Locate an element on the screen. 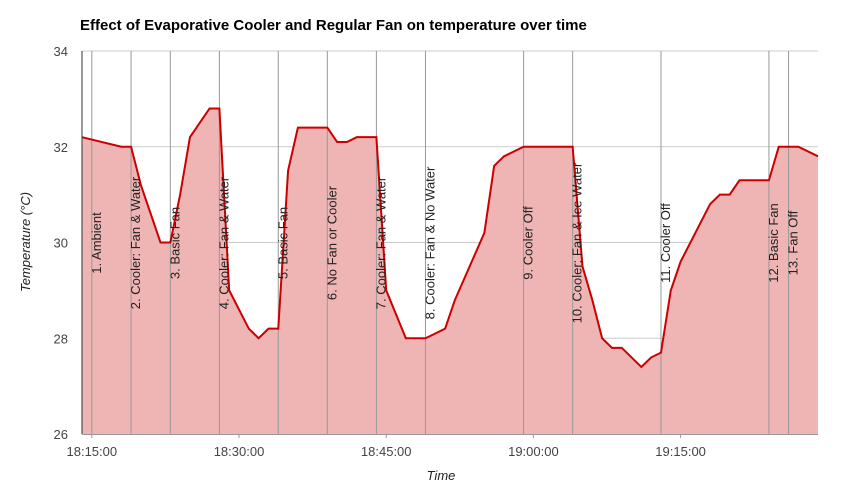 The image size is (867, 499). annotation-label: 8. Cooler: Fan & No Water is located at coordinates (429, 242).